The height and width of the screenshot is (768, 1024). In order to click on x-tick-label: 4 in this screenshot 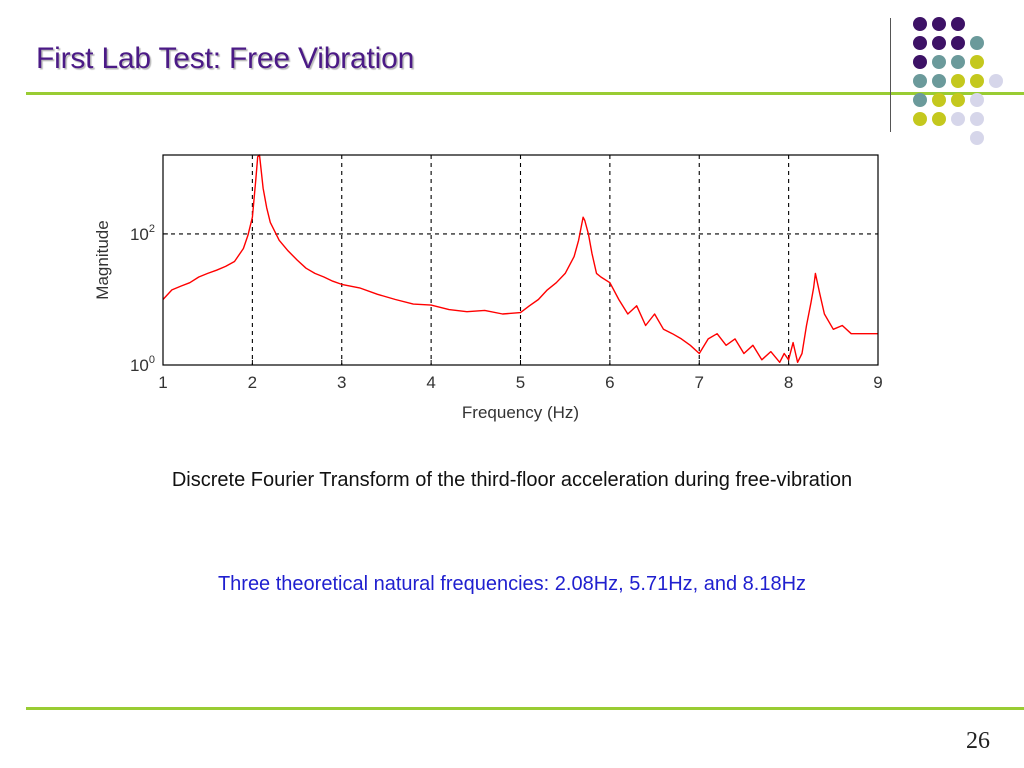, I will do `click(430, 382)`.